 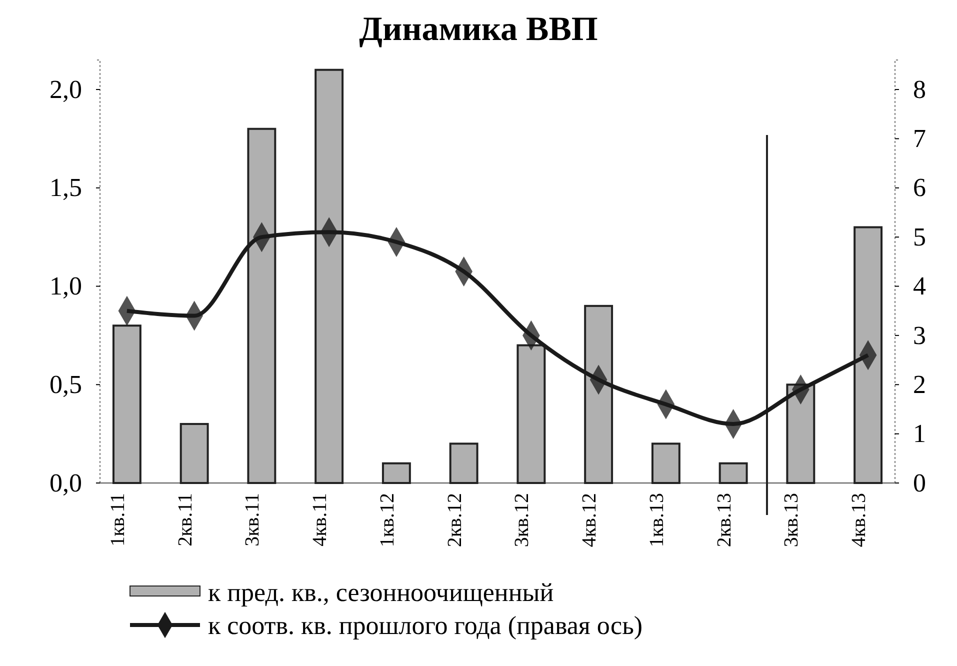 I want to click on y2-tick-label: 8, so click(x=919, y=89).